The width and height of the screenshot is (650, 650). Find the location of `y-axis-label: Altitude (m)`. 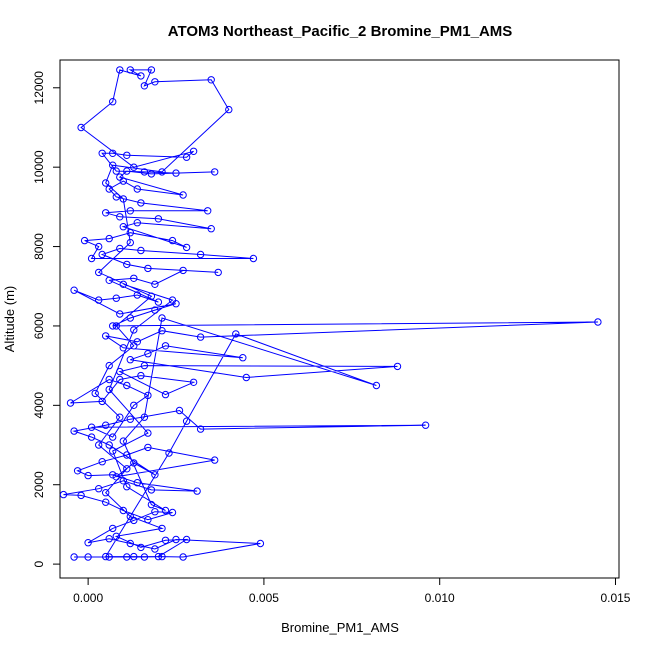

y-axis-label: Altitude (m) is located at coordinates (9, 319).